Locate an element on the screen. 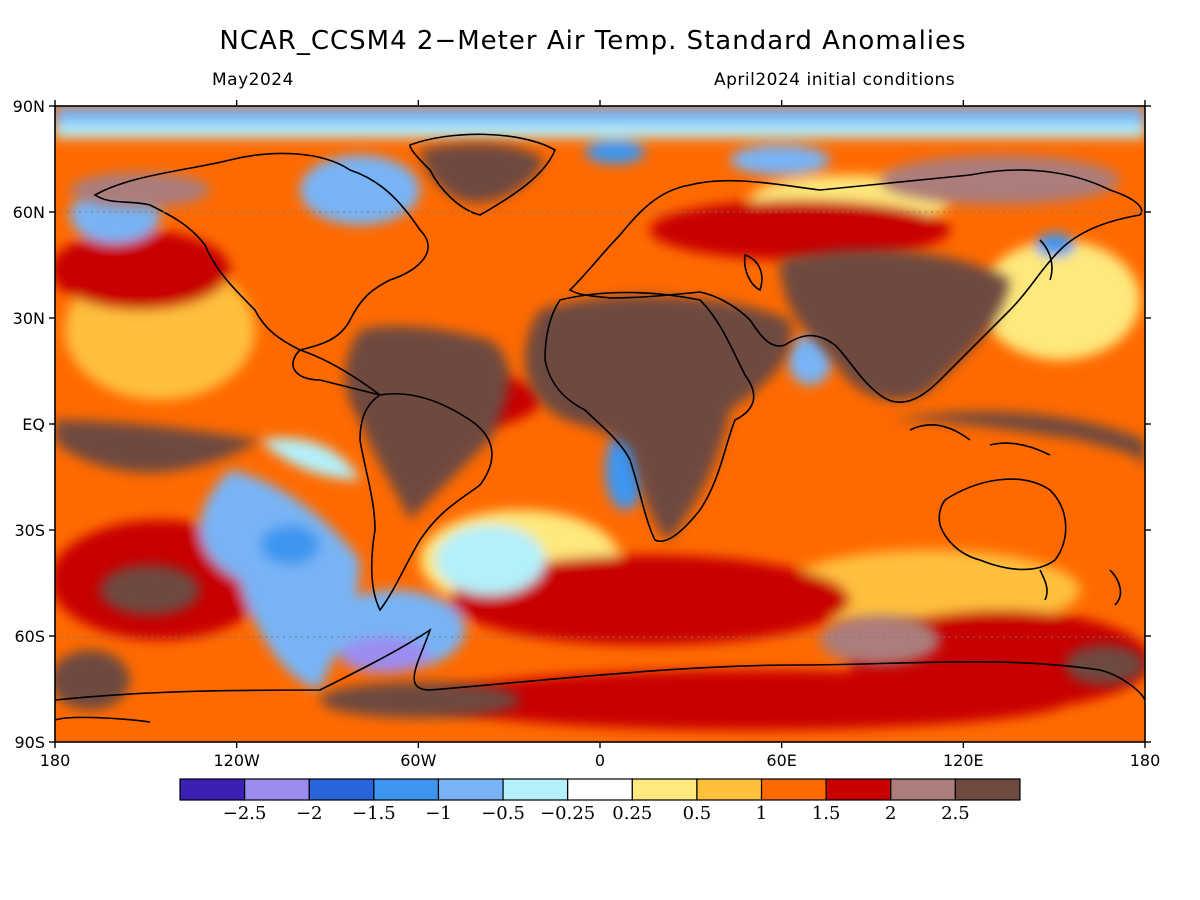 The width and height of the screenshot is (1200, 900). spac-brown-anomaly is located at coordinates (150, 590).